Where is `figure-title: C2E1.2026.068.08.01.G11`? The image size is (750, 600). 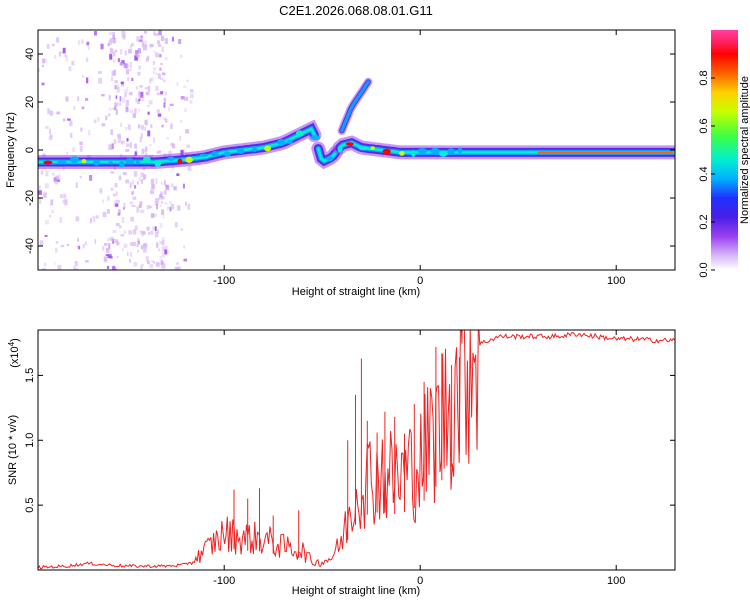
figure-title: C2E1.2026.068.08.01.G11 is located at coordinates (356, 10).